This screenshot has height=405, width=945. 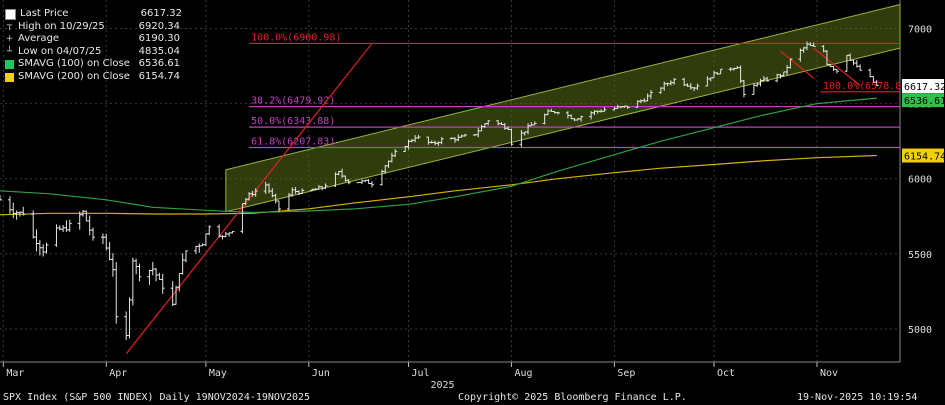 What do you see at coordinates (920, 180) in the screenshot?
I see `y-tick-label: 6000` at bounding box center [920, 180].